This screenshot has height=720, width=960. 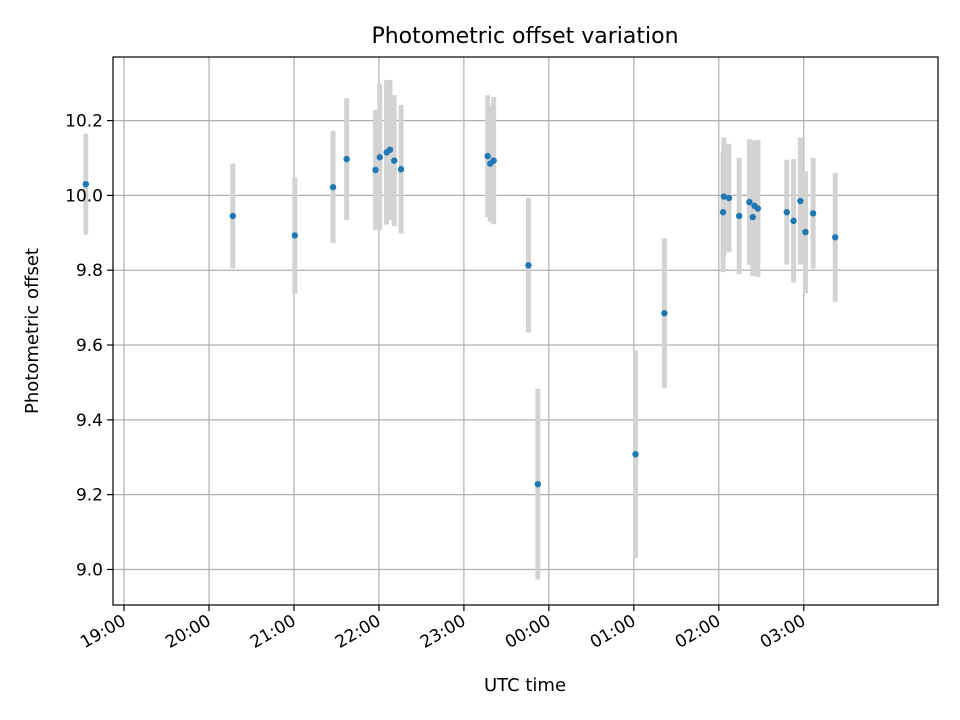 I want to click on y-tick-label: 10.2, so click(x=84, y=122).